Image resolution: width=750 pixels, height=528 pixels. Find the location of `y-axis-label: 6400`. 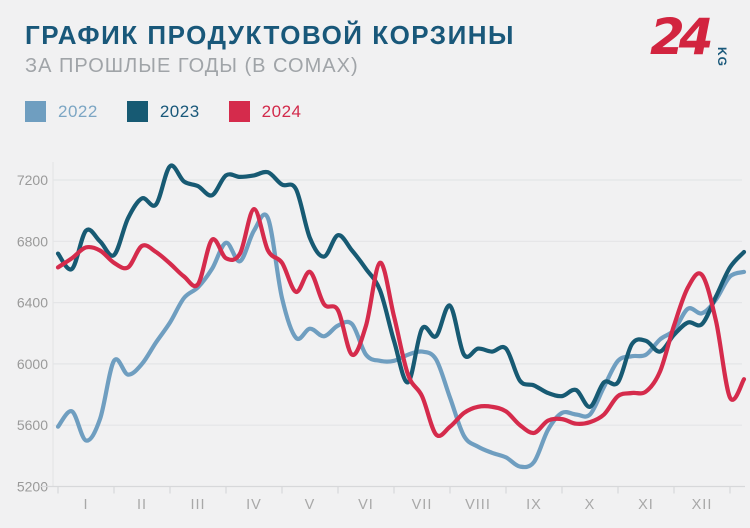

y-axis-label: 6400 is located at coordinates (32, 303).